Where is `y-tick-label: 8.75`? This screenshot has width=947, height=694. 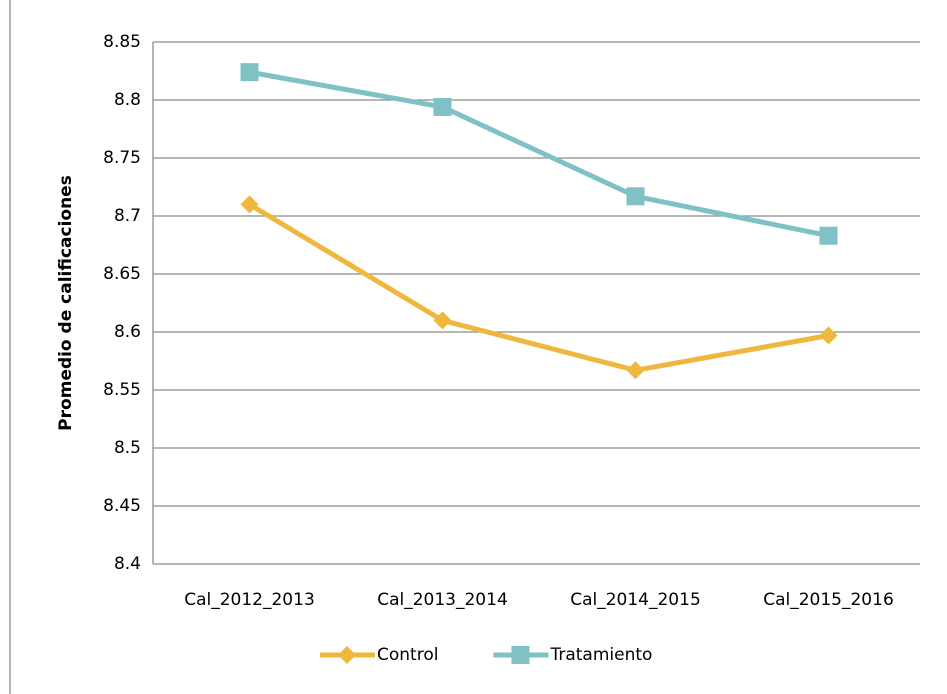 y-tick-label: 8.75 is located at coordinates (122, 158).